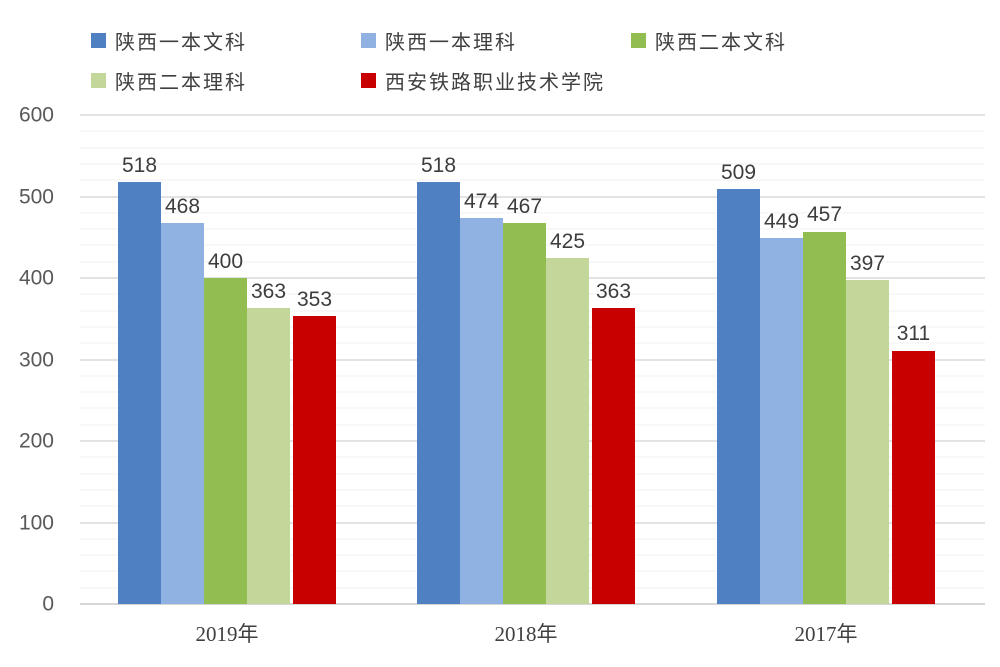 The height and width of the screenshot is (667, 1000). What do you see at coordinates (824, 215) in the screenshot?
I see `bar-value-label: 457` at bounding box center [824, 215].